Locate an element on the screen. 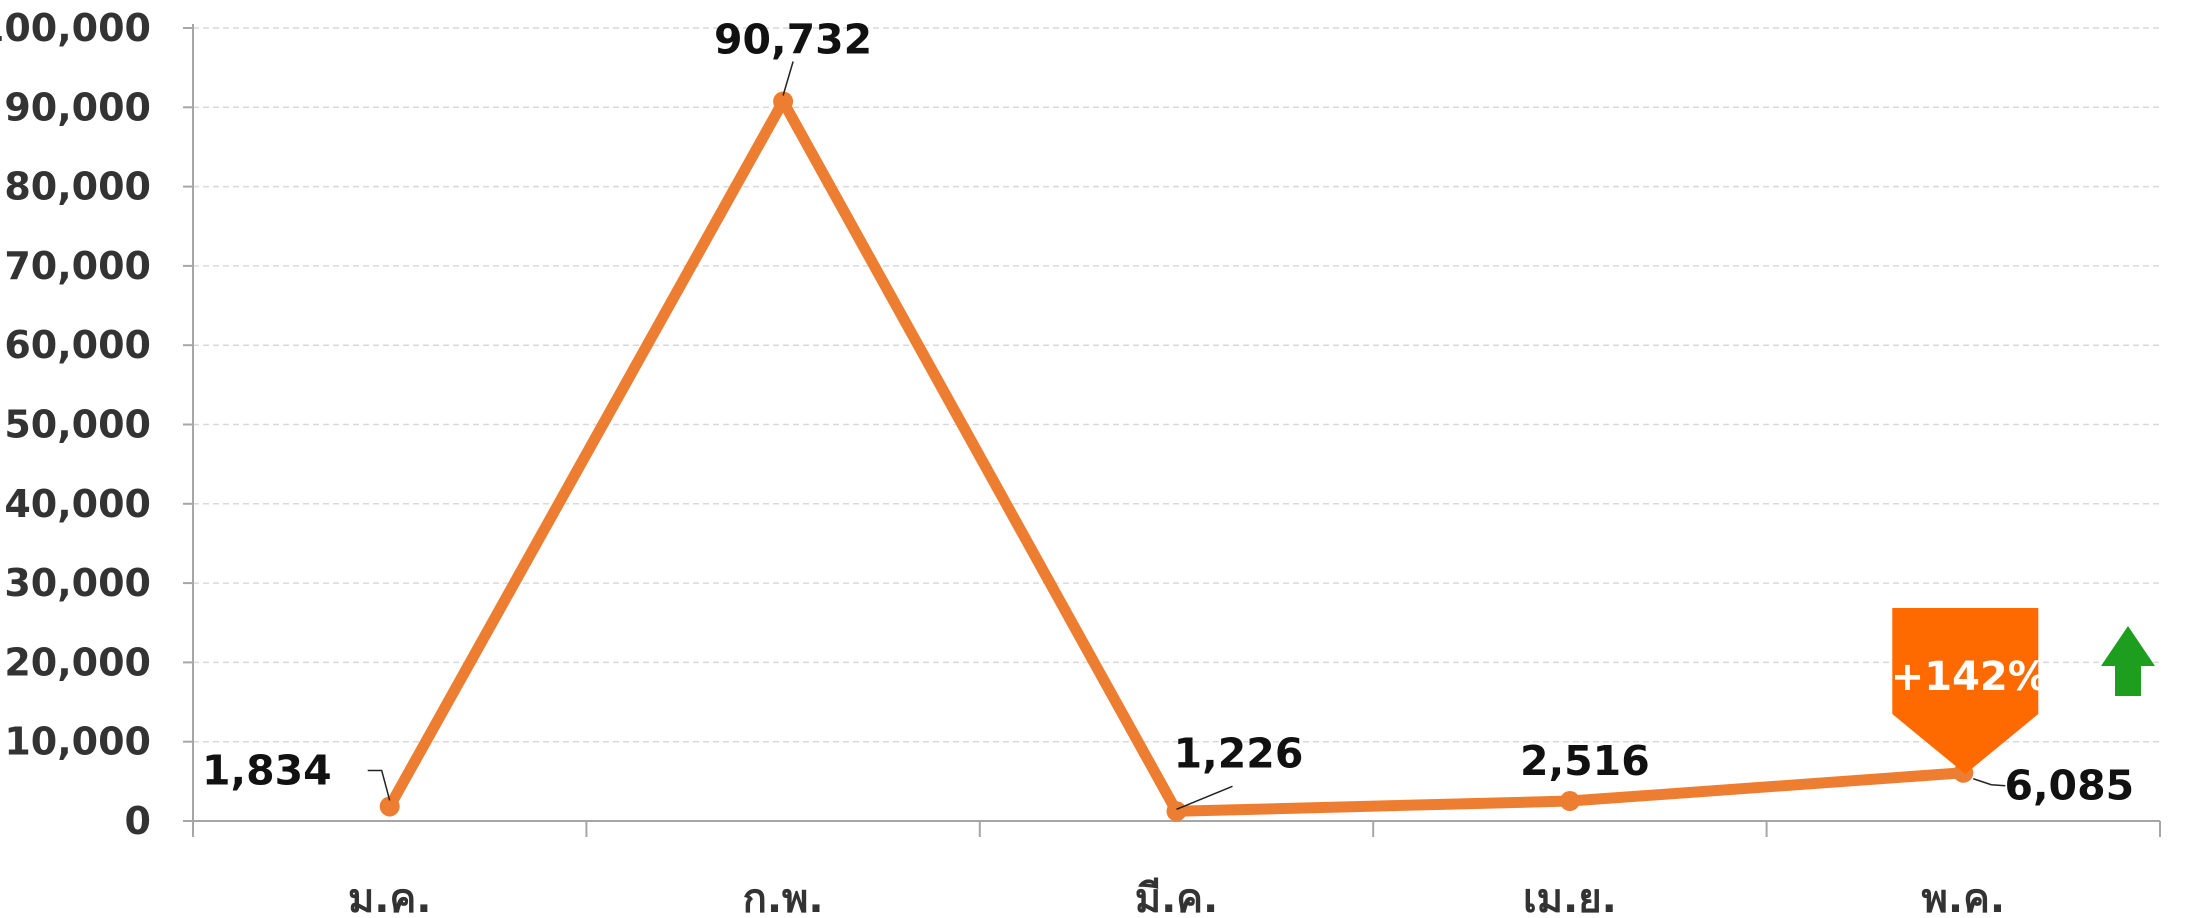 This screenshot has height=918, width=2197. y-tick-label: 40,000 is located at coordinates (77, 504).